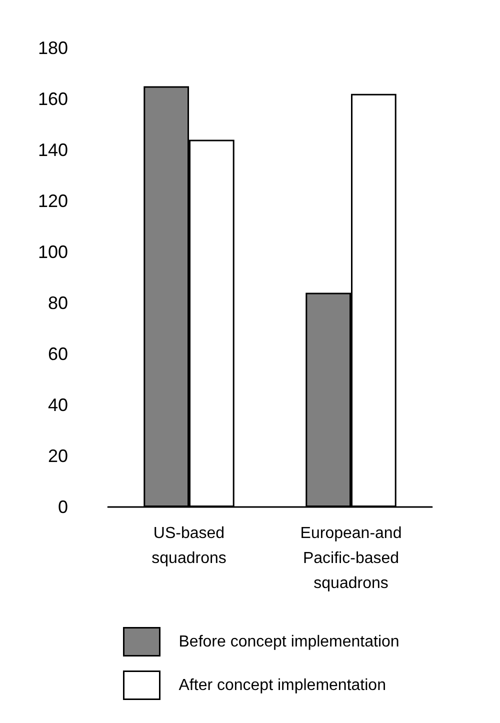 This screenshot has height=723, width=500. What do you see at coordinates (53, 99) in the screenshot?
I see `y-tick-label: 160` at bounding box center [53, 99].